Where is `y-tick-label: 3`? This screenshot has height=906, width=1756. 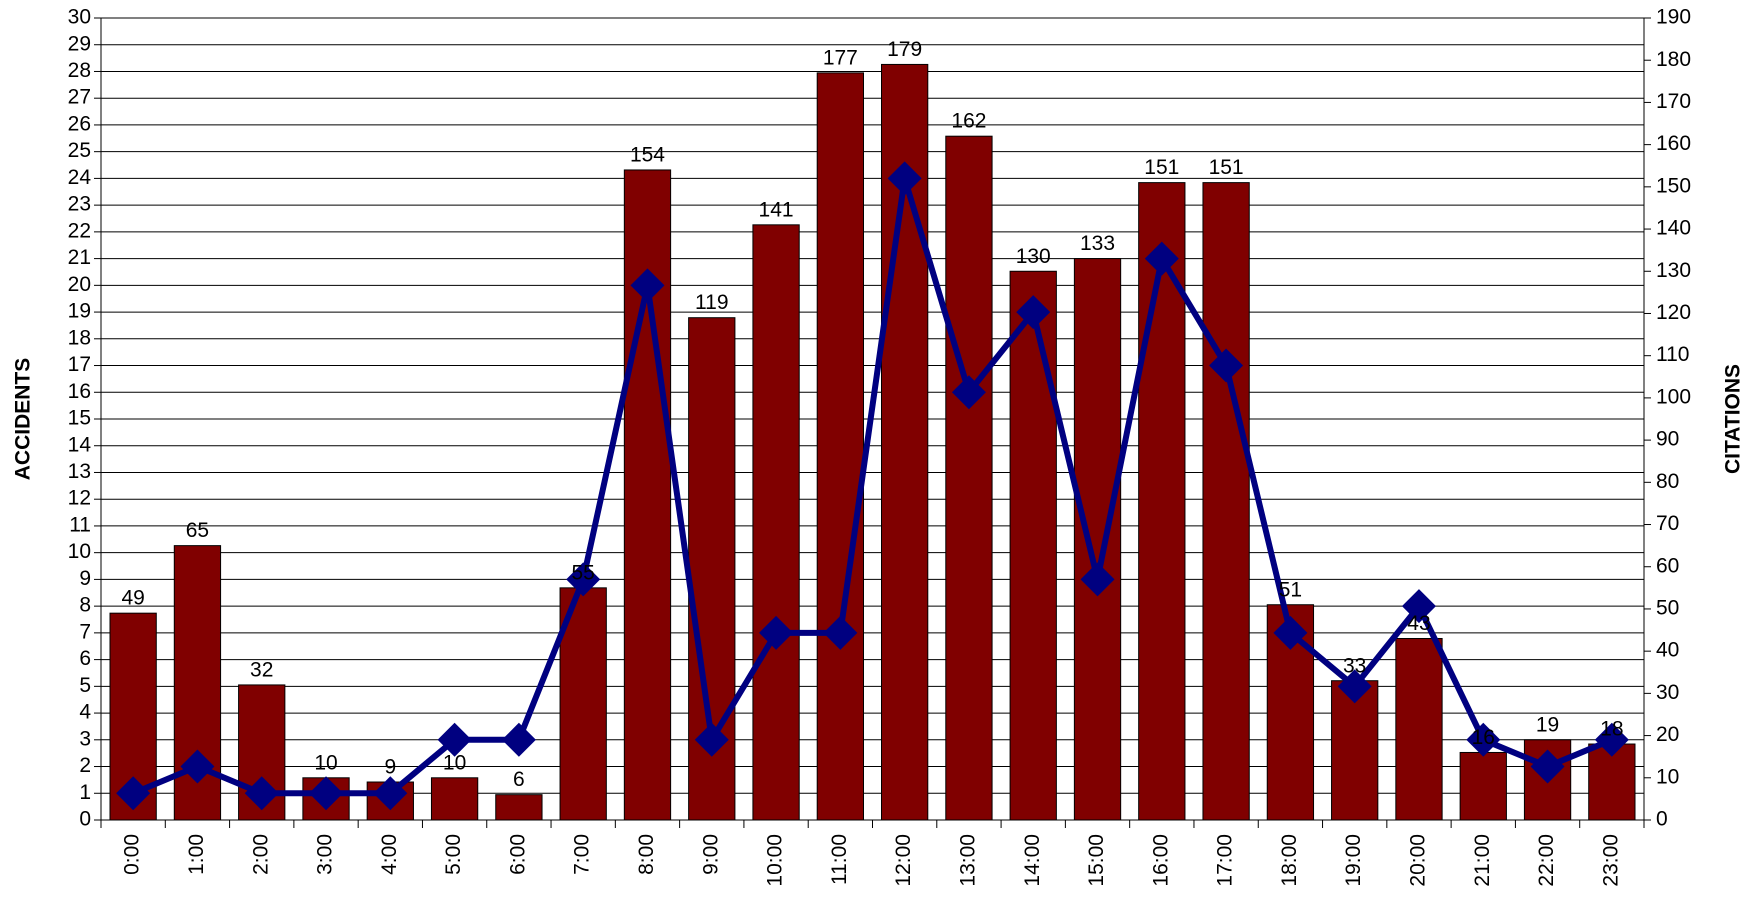 y-tick-label: 3 is located at coordinates (85, 738).